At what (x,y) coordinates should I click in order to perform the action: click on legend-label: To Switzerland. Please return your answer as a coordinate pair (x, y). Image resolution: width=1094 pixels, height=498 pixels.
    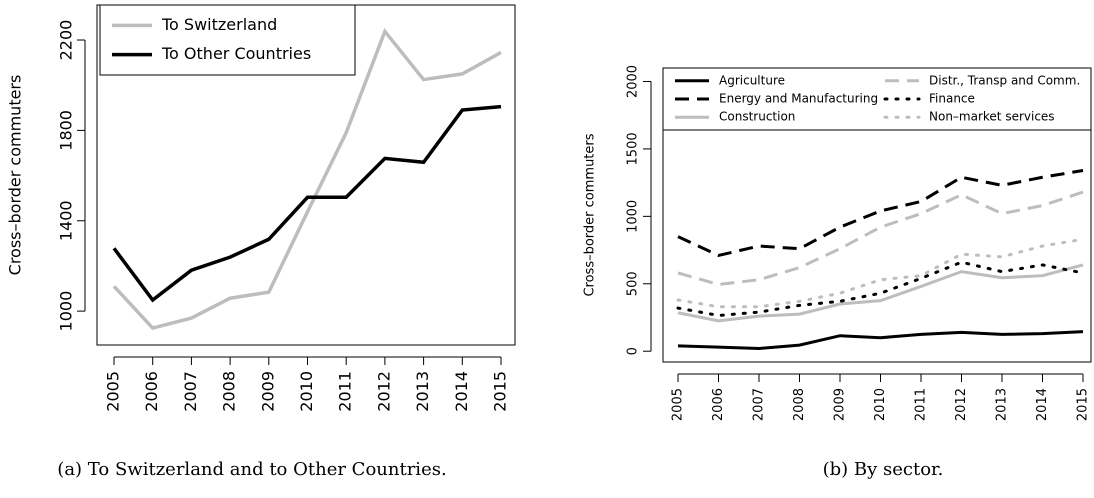
    Looking at the image, I should click on (219, 24).